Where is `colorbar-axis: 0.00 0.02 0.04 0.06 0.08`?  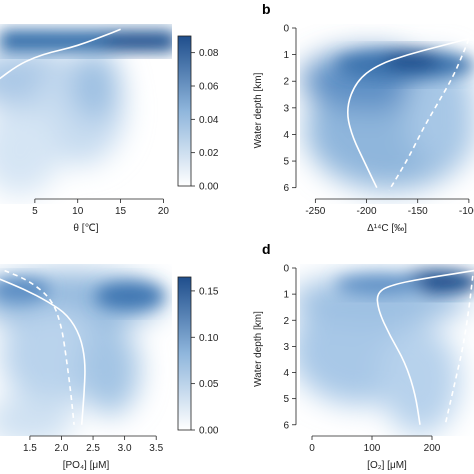
colorbar-axis: 0.00 0.02 0.04 0.06 0.08 is located at coordinates (205, 120).